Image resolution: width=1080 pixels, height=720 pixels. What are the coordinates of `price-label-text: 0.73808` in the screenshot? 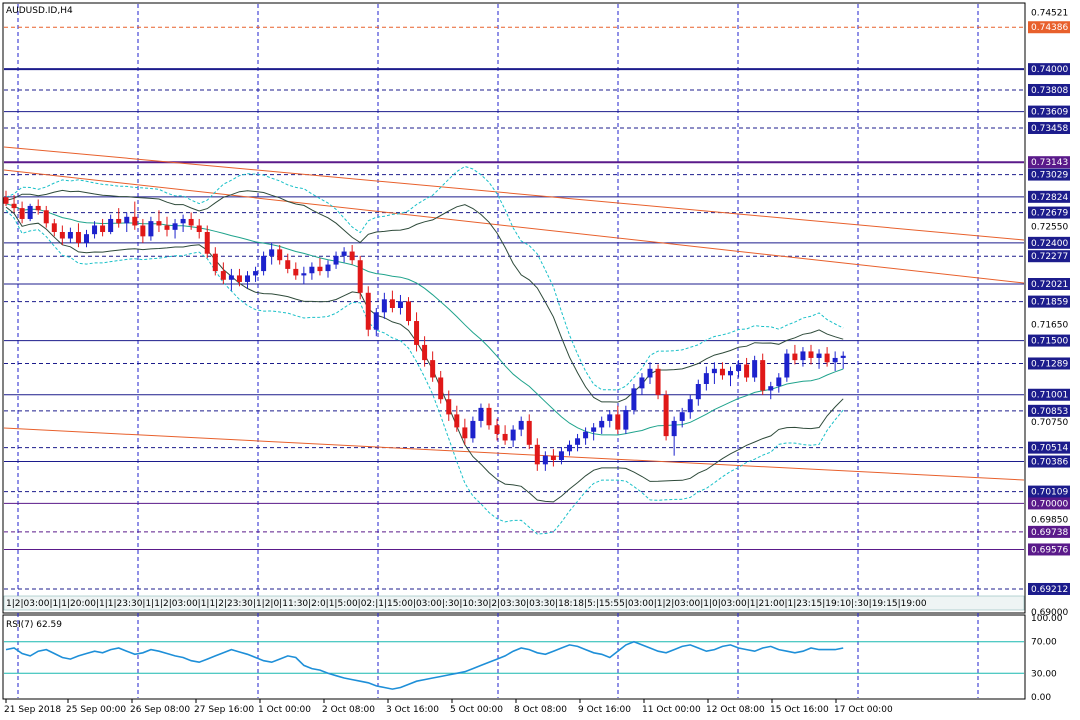 It's located at (1049, 91).